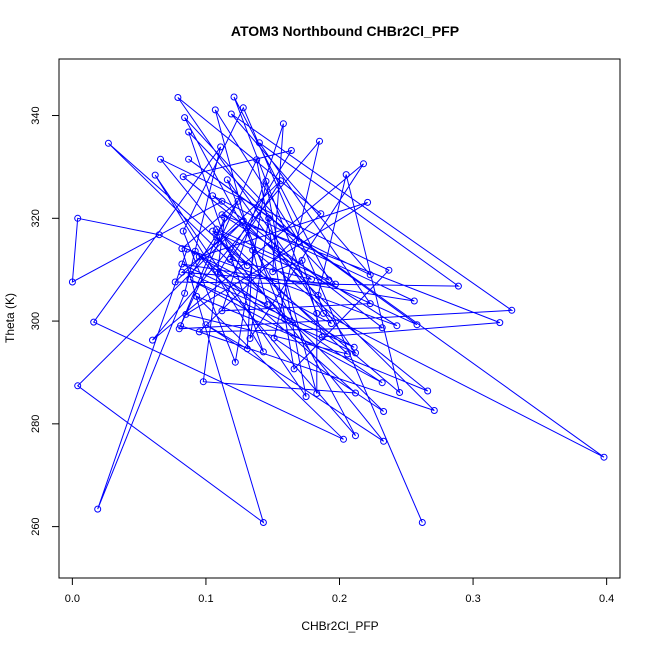 The image size is (650, 650). Describe the element at coordinates (472, 599) in the screenshot. I see `x-tick-label: 0.3` at that location.